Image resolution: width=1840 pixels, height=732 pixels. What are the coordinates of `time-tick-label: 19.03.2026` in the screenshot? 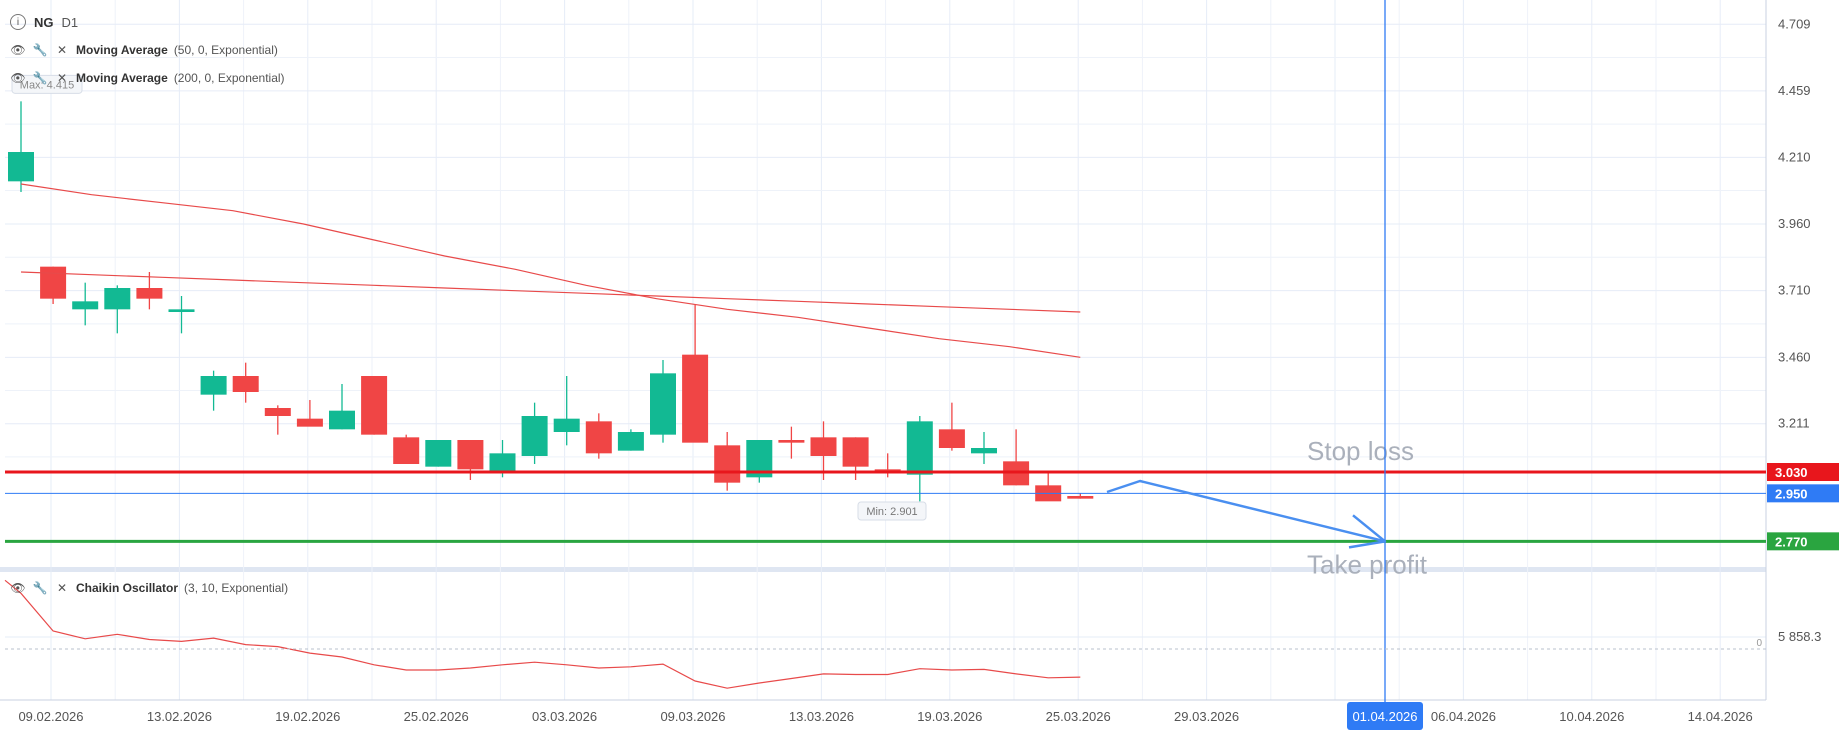 It's located at (949, 716).